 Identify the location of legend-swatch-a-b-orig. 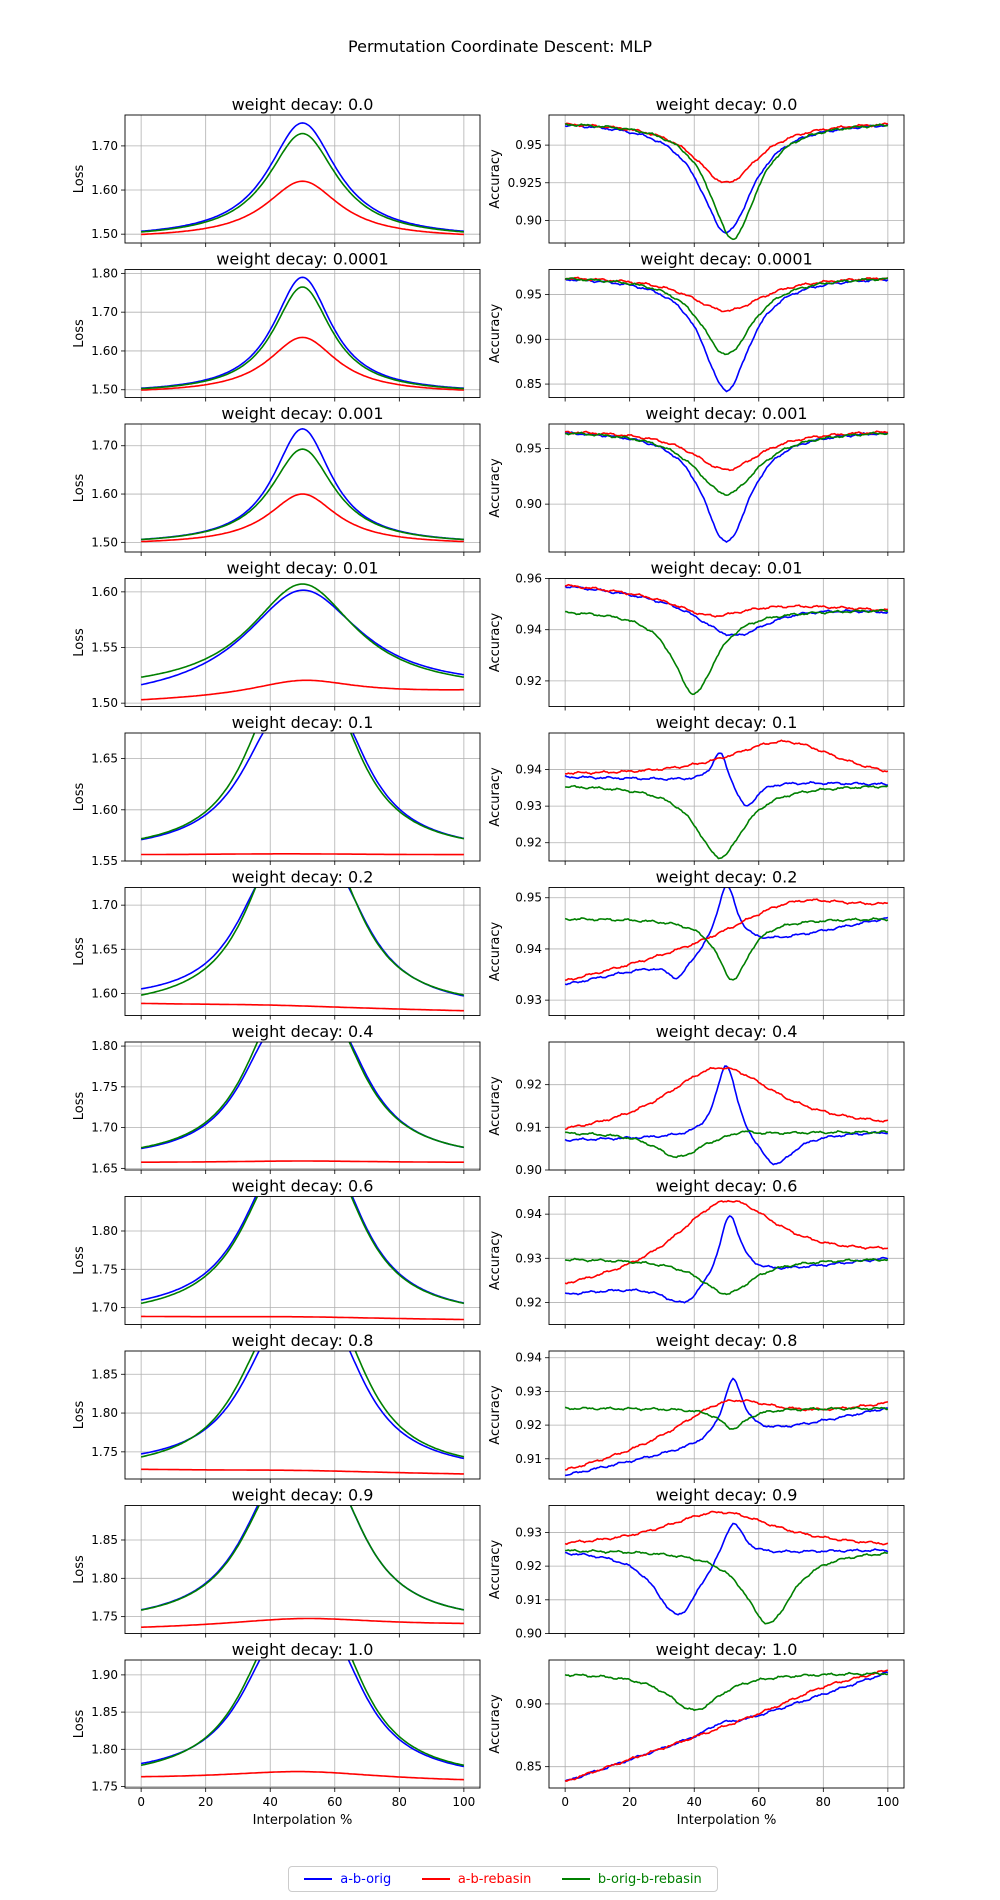
(318, 1879).